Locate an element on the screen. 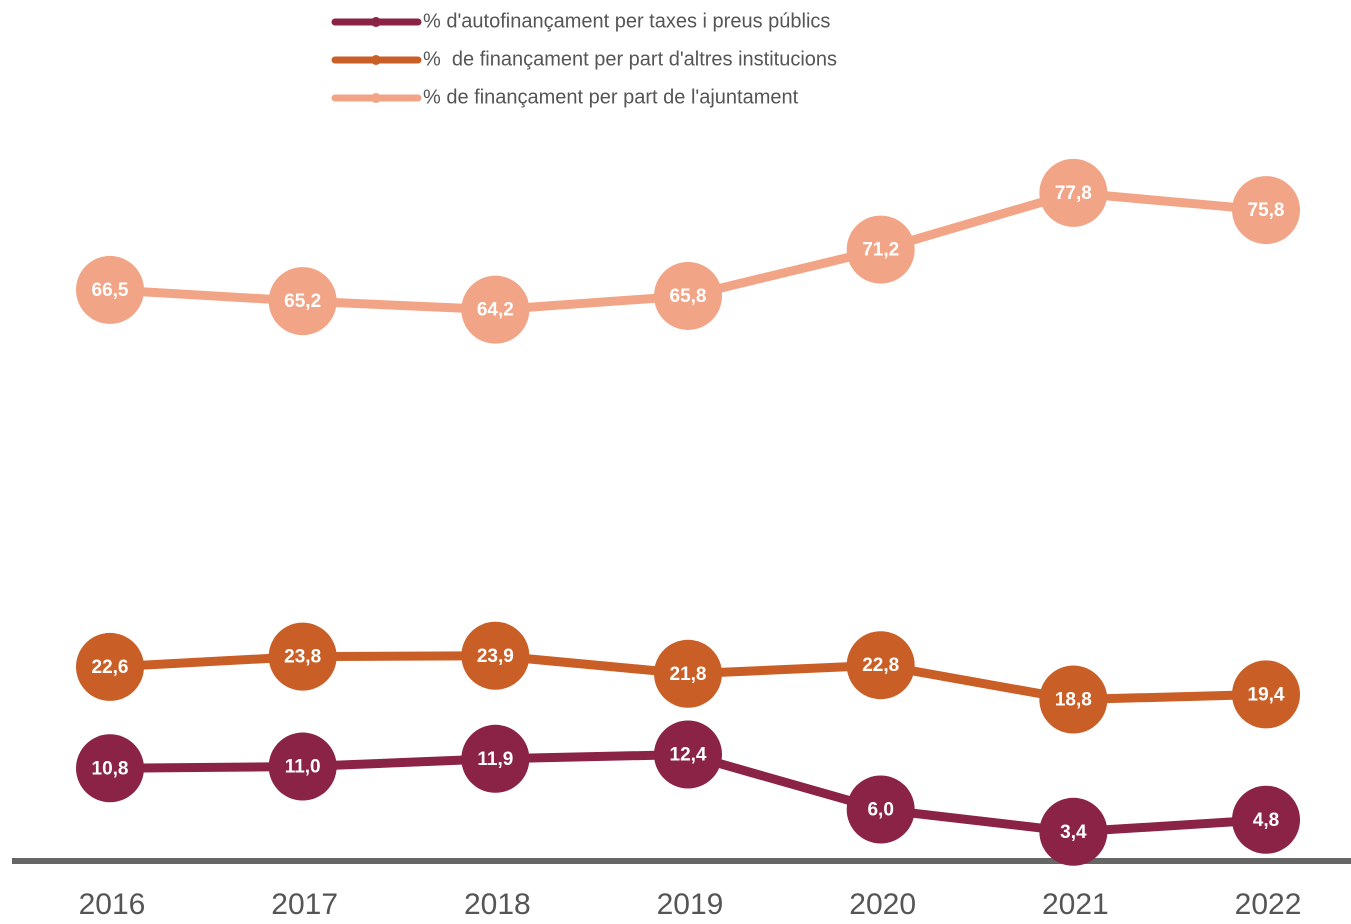  x-tick-label: 2017 is located at coordinates (304, 904).